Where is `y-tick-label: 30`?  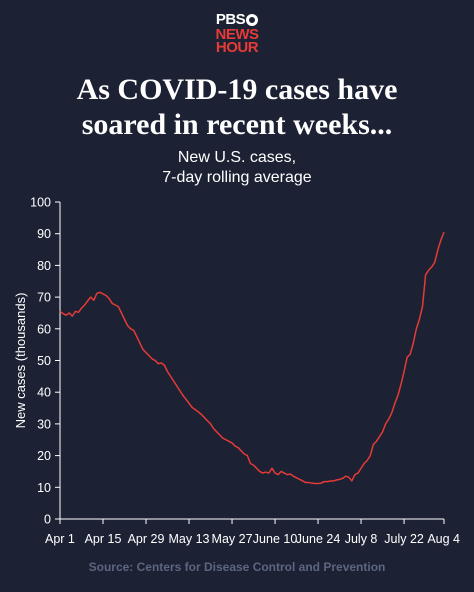
y-tick-label: 30 is located at coordinates (44, 424).